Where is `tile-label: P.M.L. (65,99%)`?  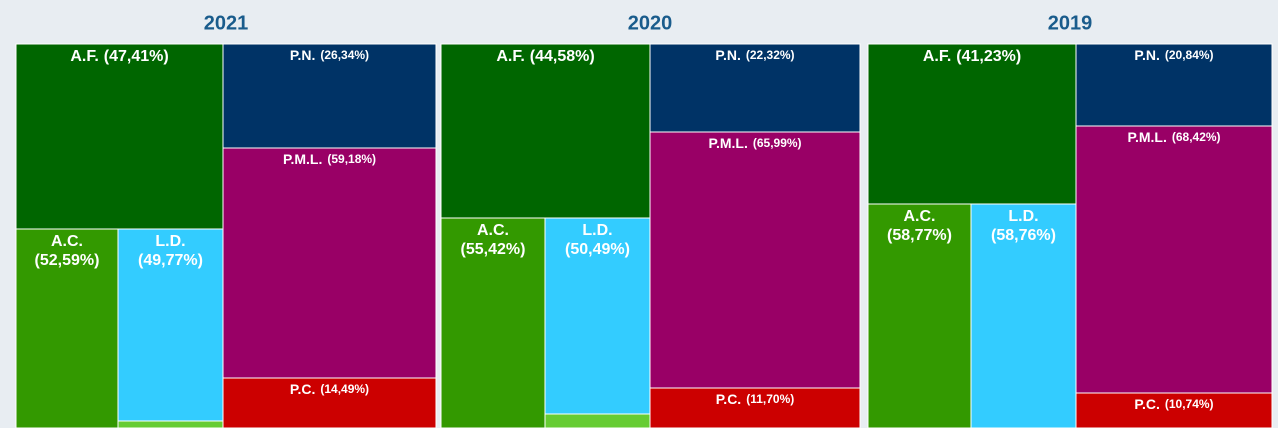
tile-label: P.M.L. (65,99%) is located at coordinates (754, 143).